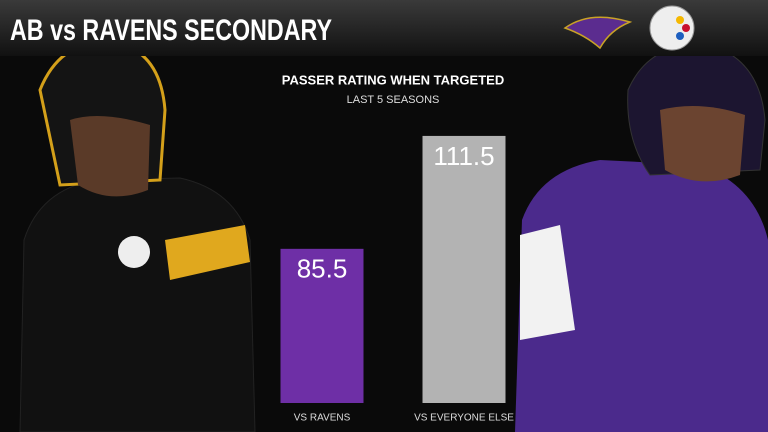 This screenshot has height=432, width=768. What do you see at coordinates (322, 269) in the screenshot?
I see `value-label: 85.5` at bounding box center [322, 269].